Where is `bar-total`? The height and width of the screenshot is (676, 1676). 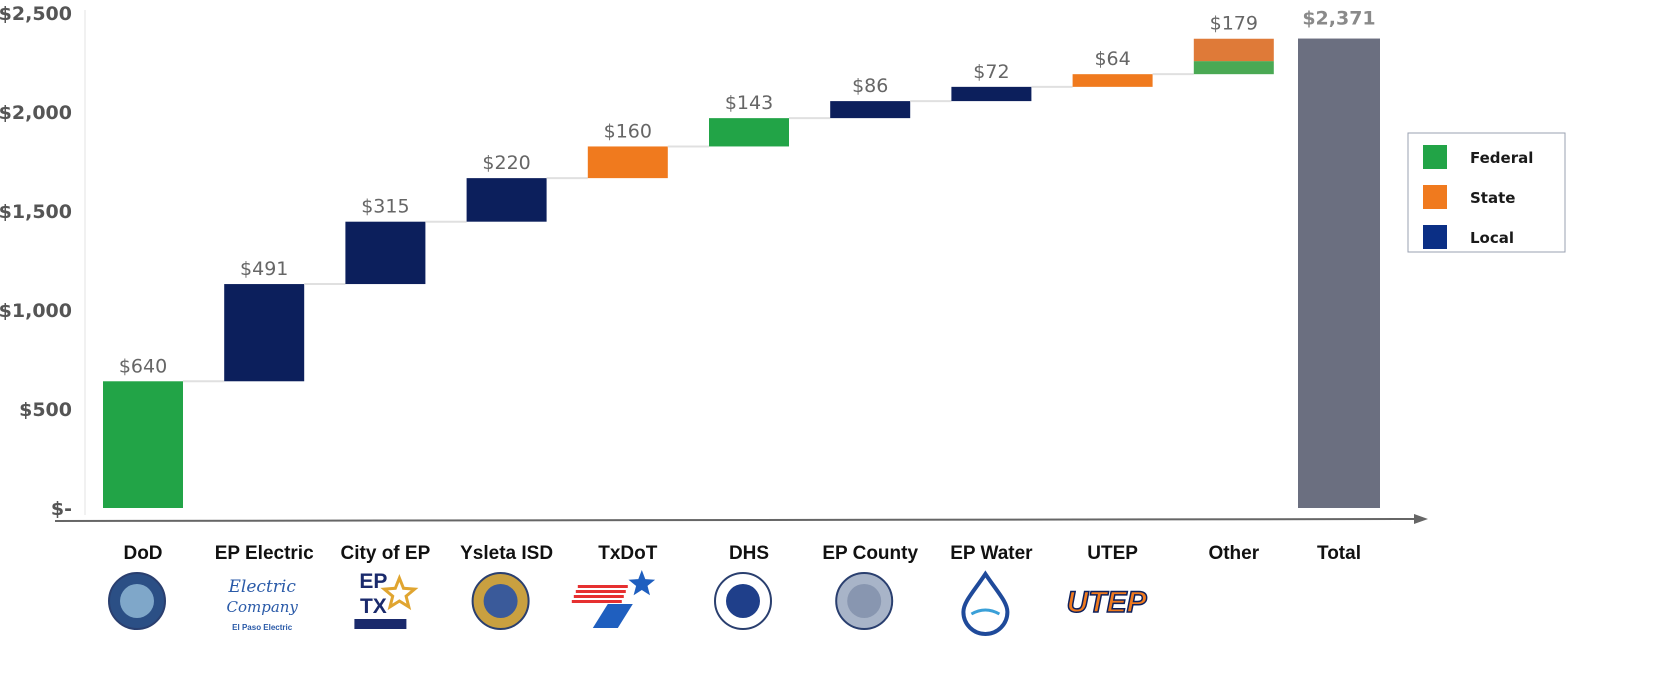
bar-total is located at coordinates (1339, 273).